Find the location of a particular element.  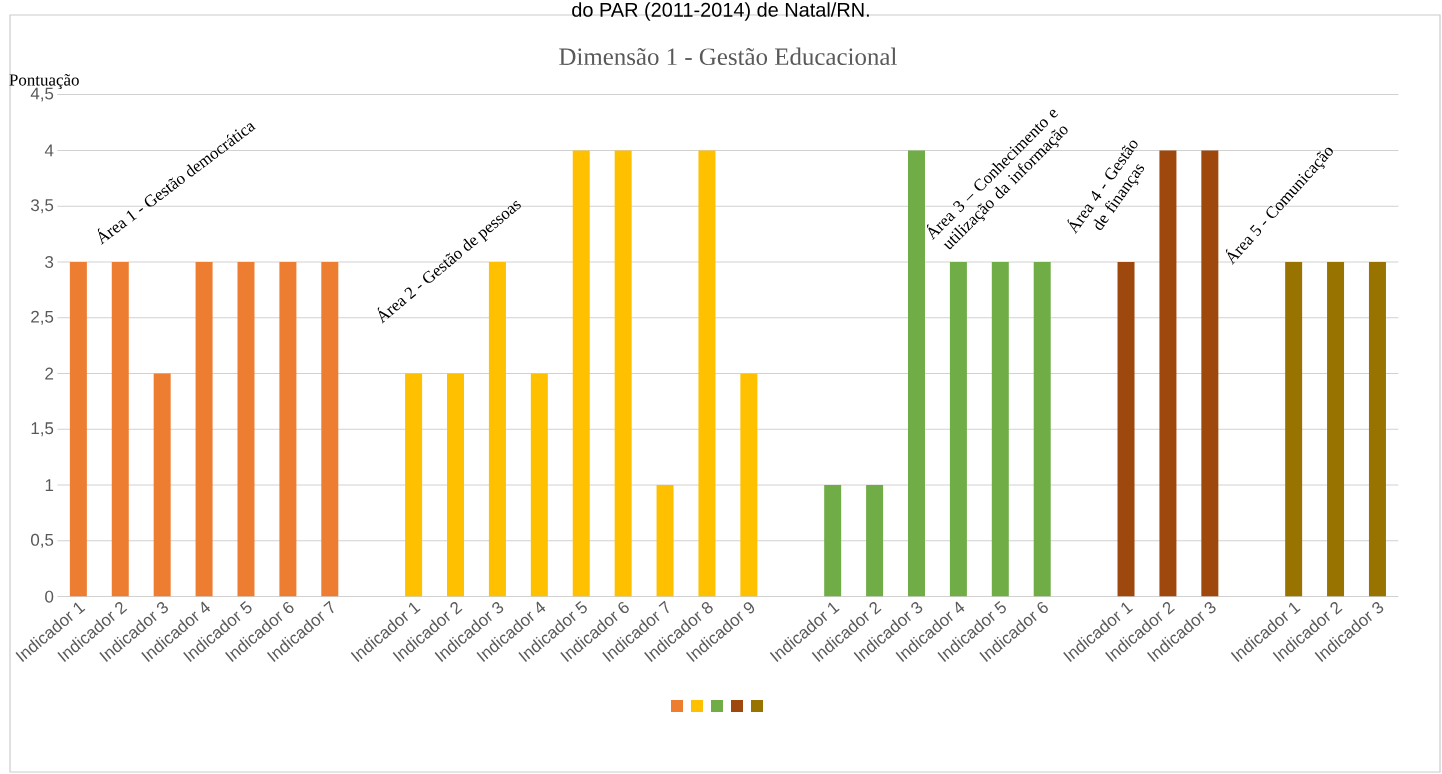

y-tick-label: 1,5 is located at coordinates (42, 429).